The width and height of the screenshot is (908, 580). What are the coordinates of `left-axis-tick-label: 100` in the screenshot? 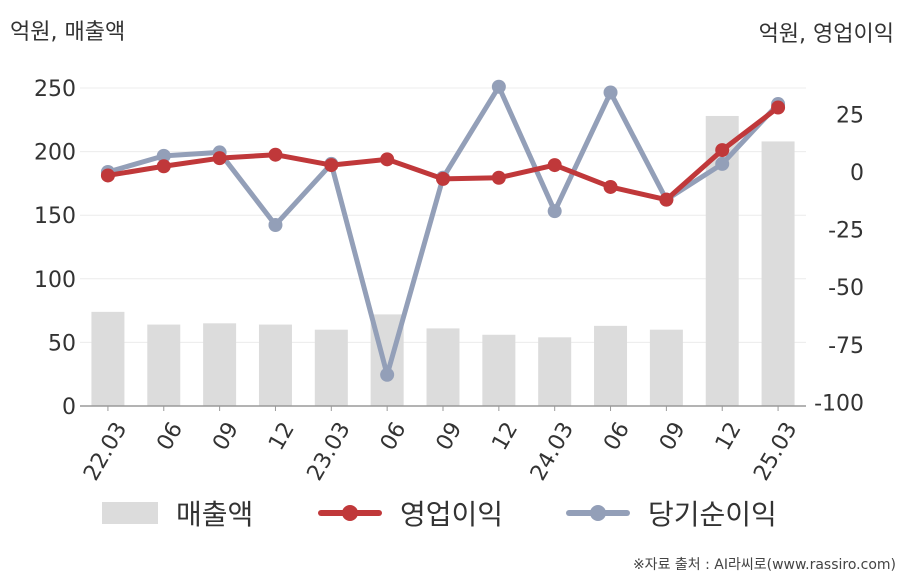 It's located at (55, 280).